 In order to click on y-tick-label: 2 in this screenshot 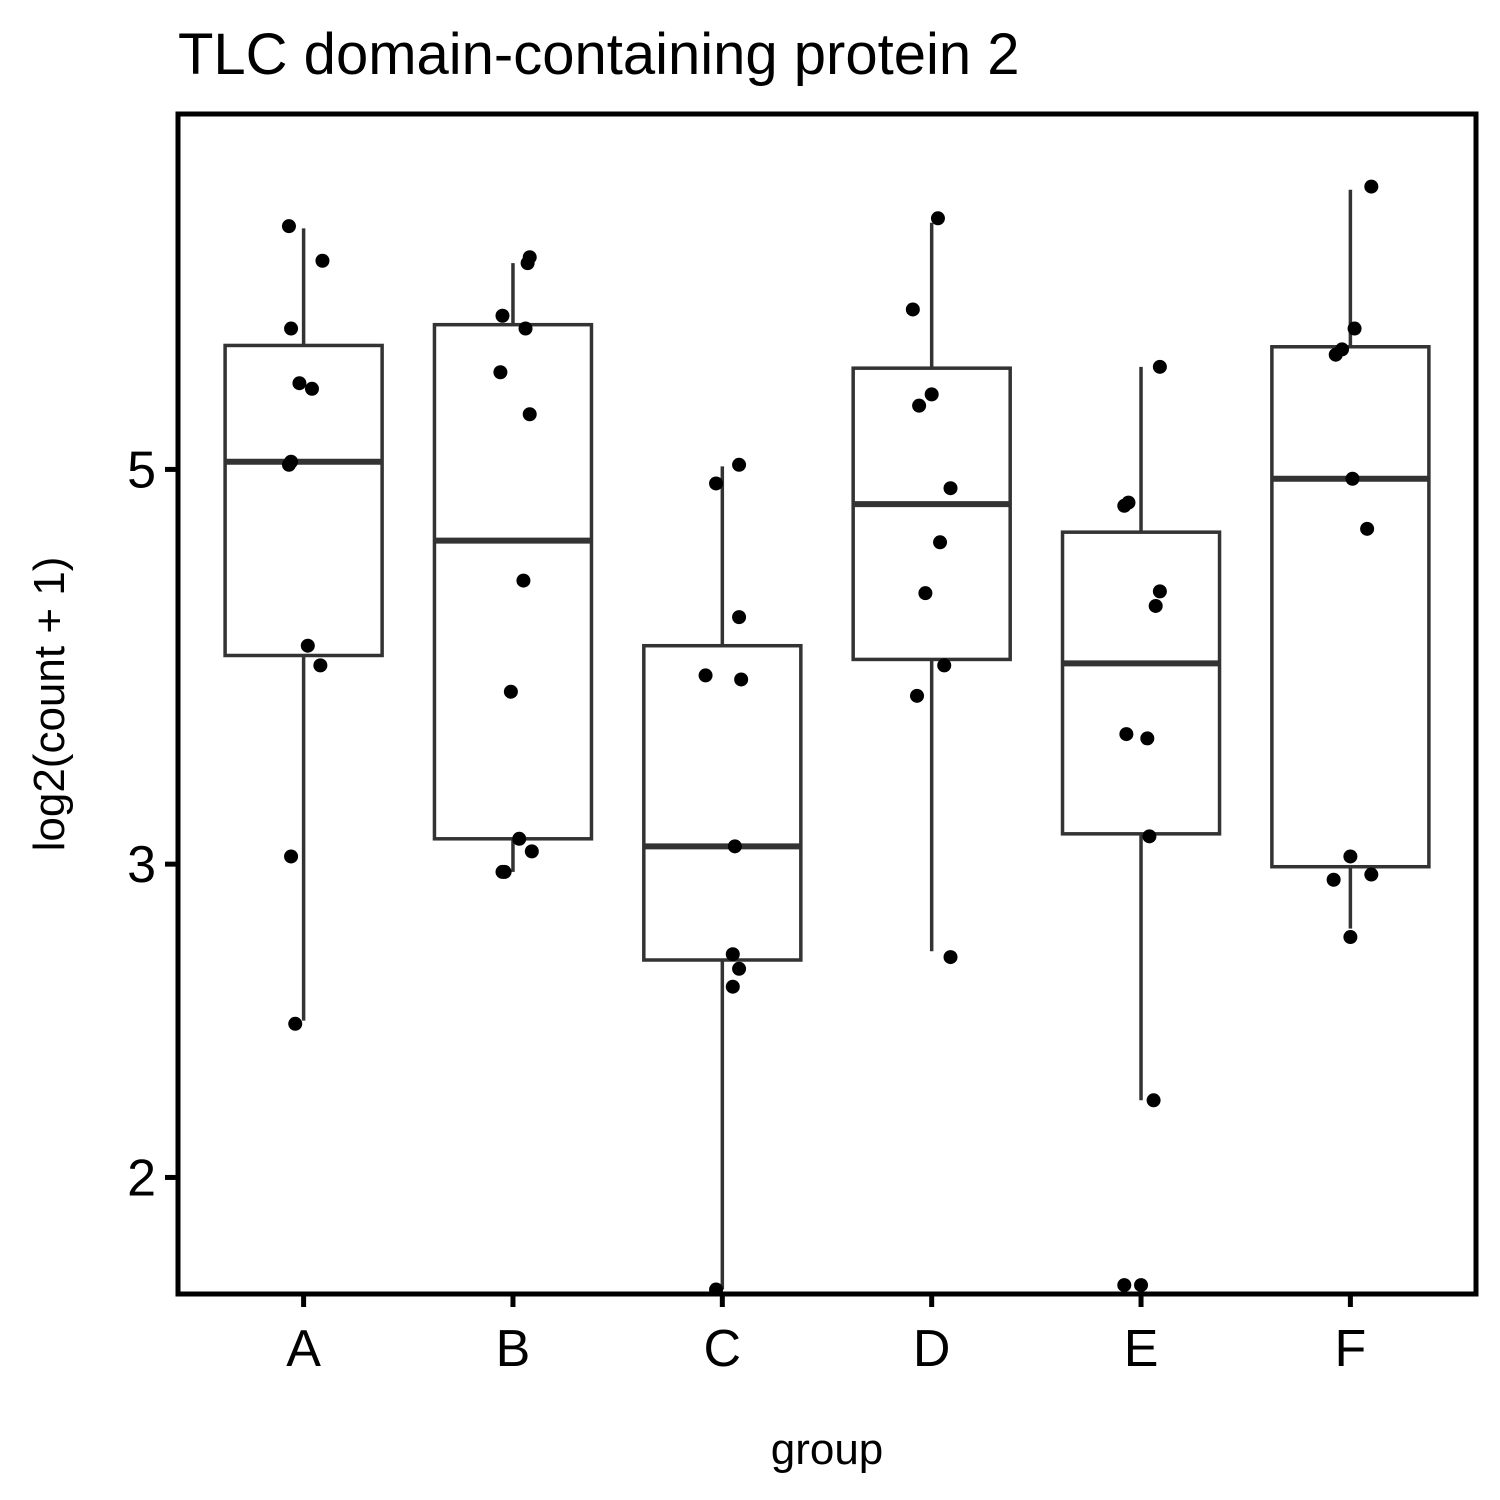, I will do `click(141, 1178)`.